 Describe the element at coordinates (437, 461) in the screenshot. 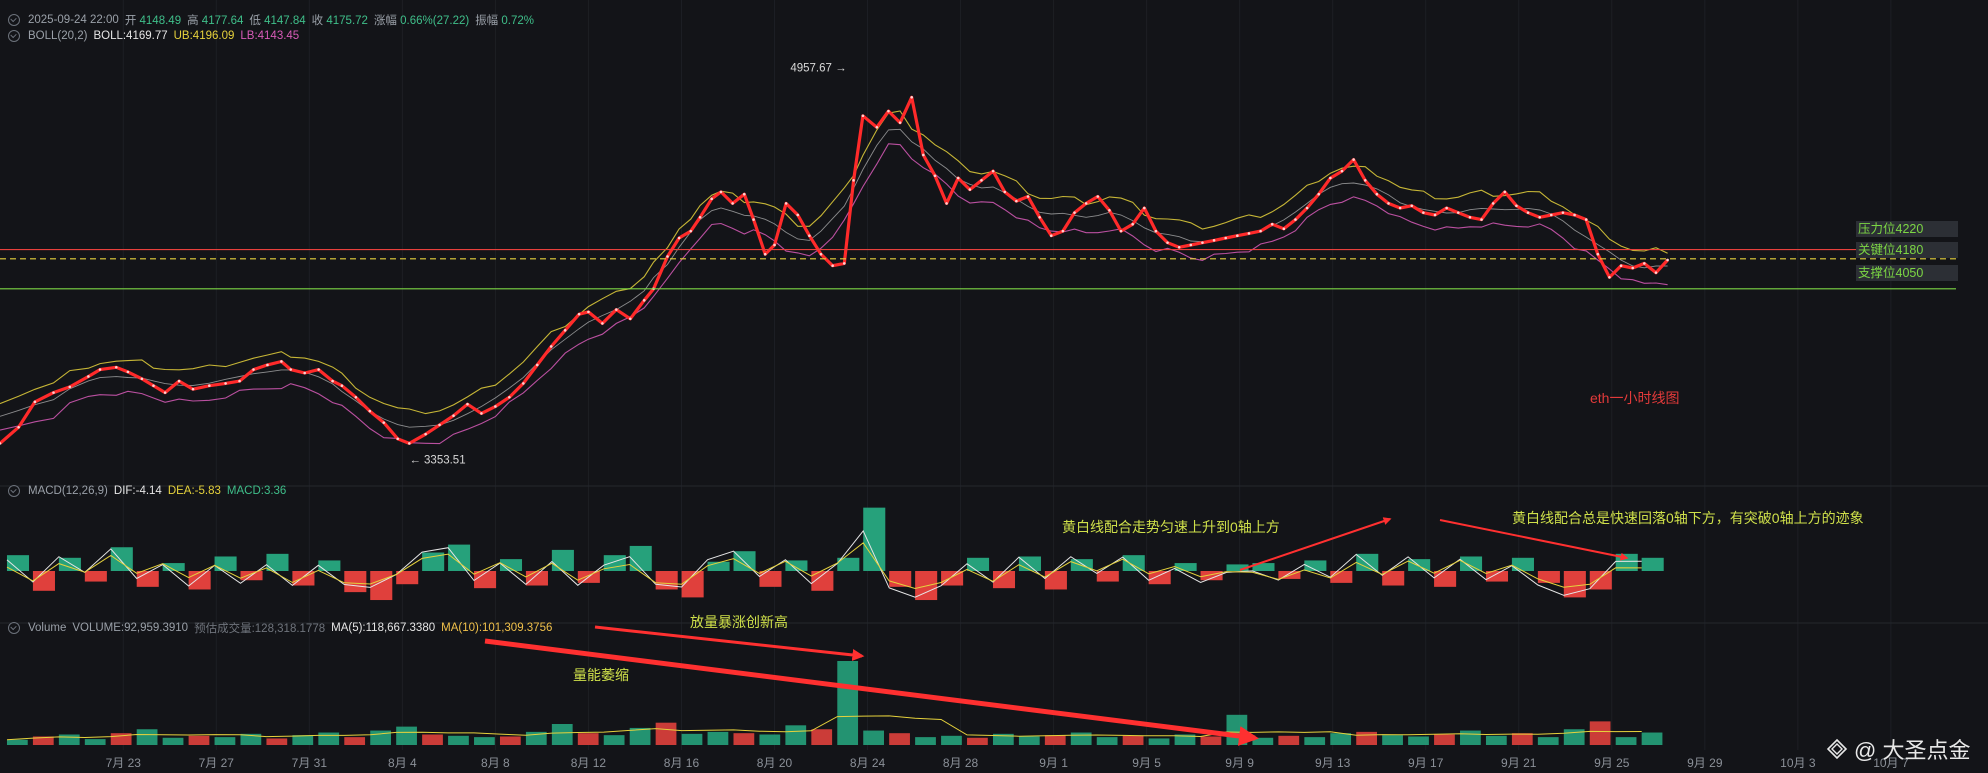

I see `price-annotation: ← 3353.51` at that location.